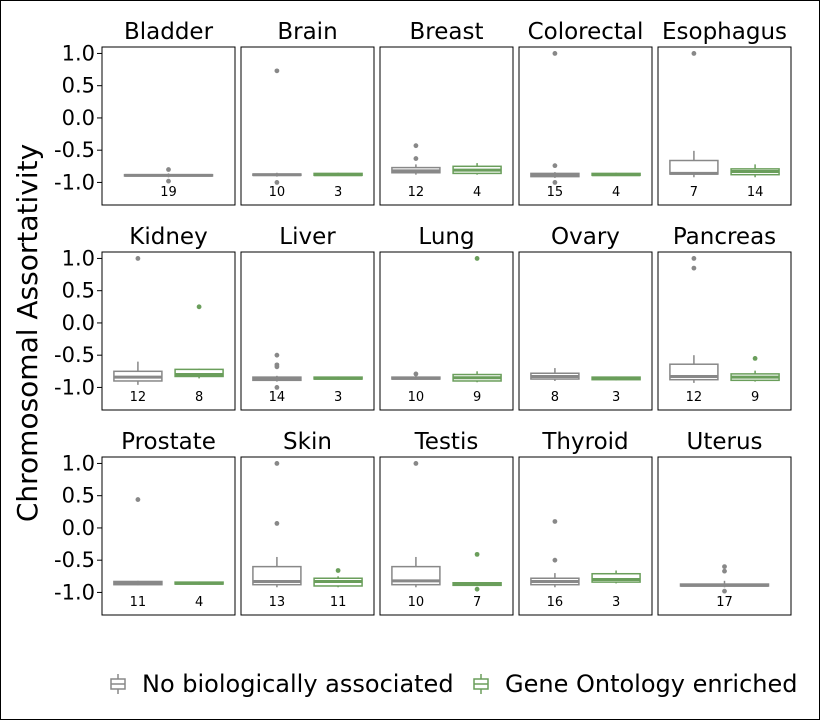  I want to click on facet-panel-skin: Skin 13 11, so click(307, 522).